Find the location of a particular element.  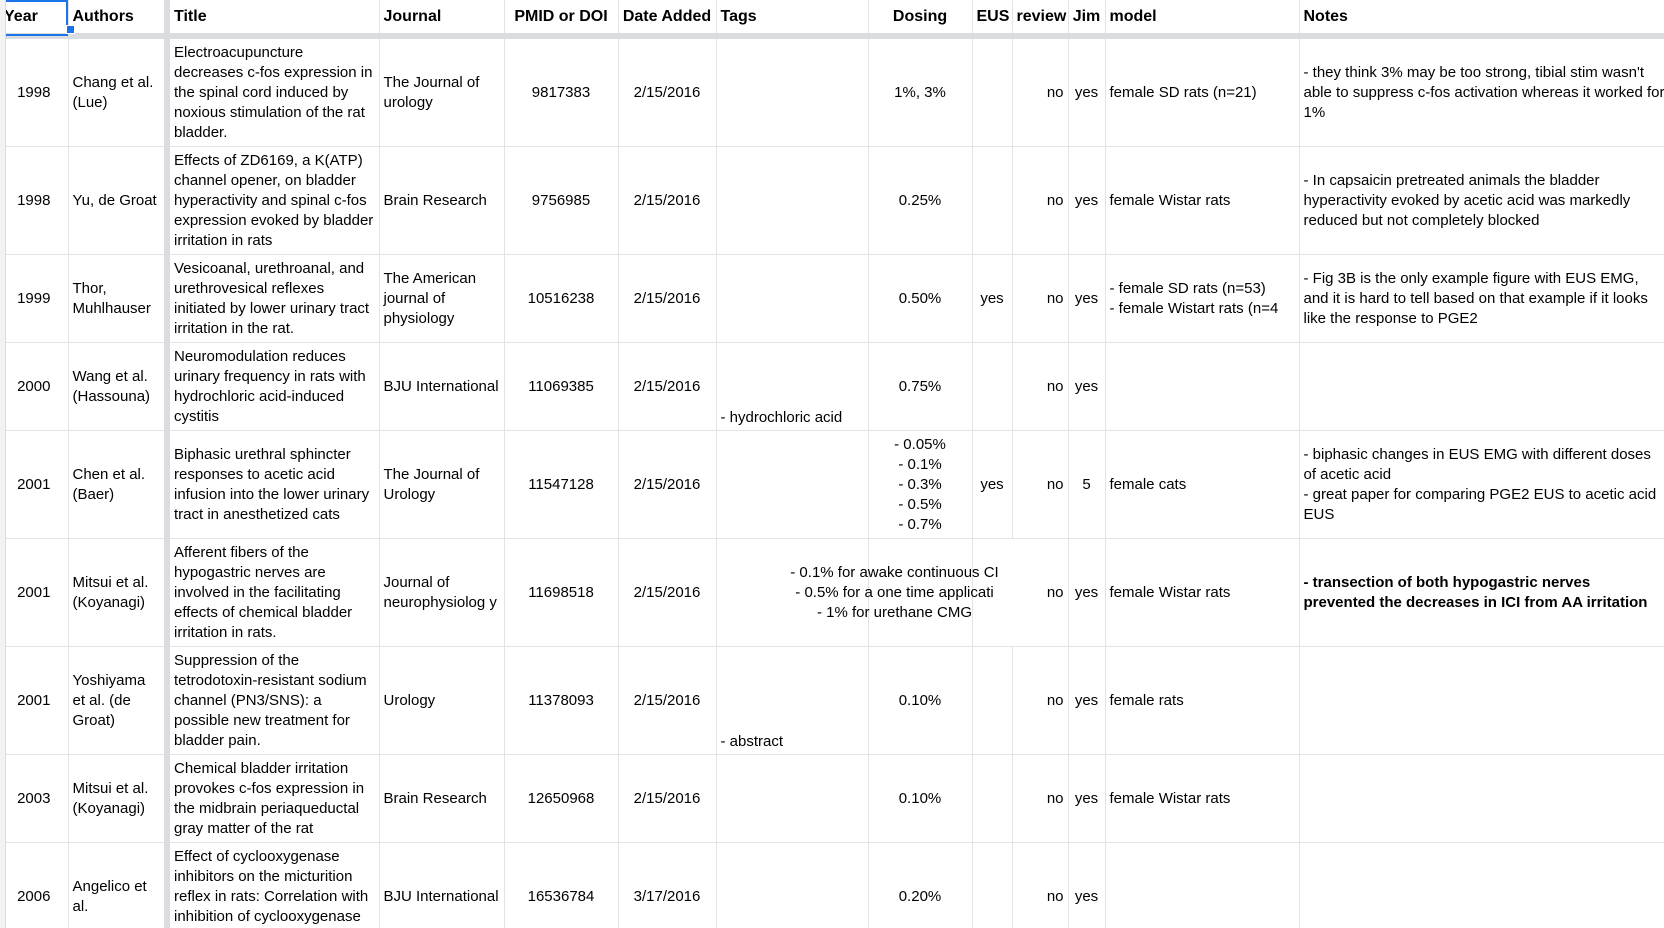

cell-pmid: 9756985 is located at coordinates (561, 200).